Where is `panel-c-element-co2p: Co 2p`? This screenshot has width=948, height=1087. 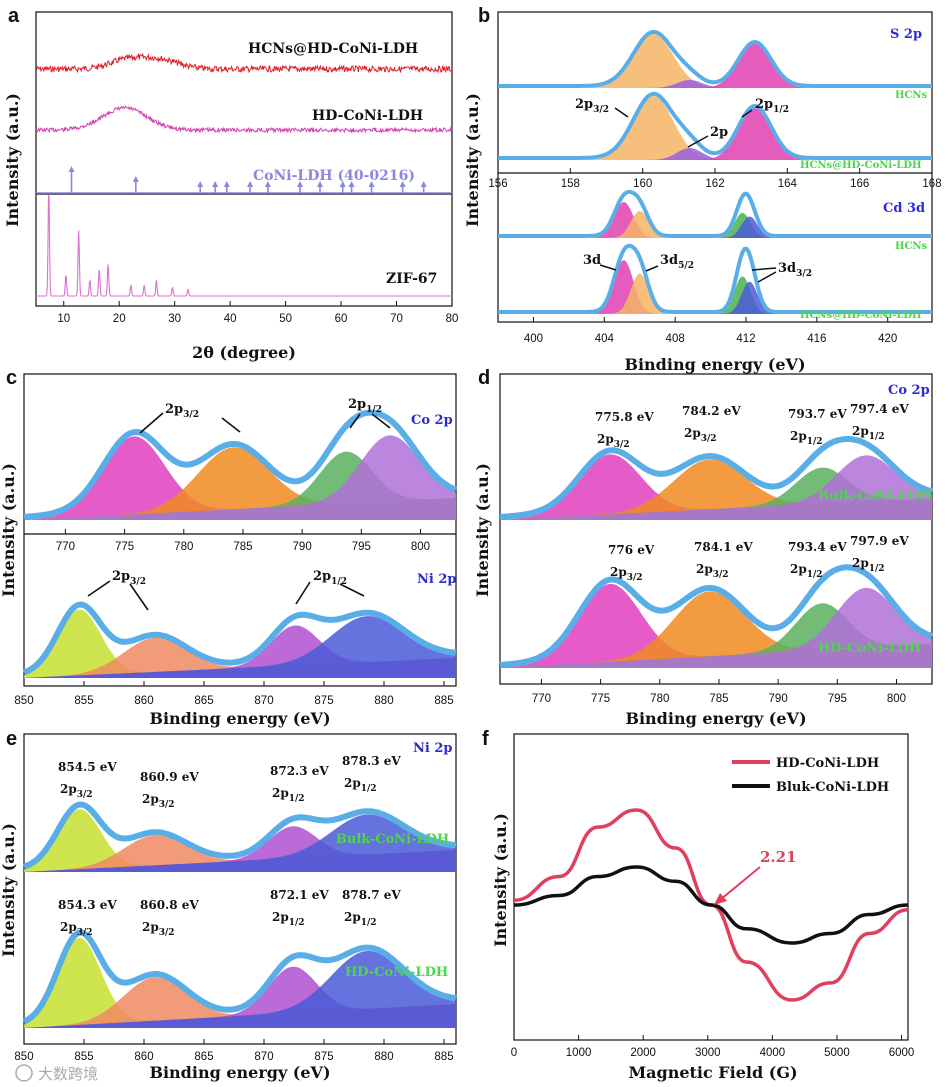
panel-c-element-co2p: Co 2p is located at coordinates (432, 420).